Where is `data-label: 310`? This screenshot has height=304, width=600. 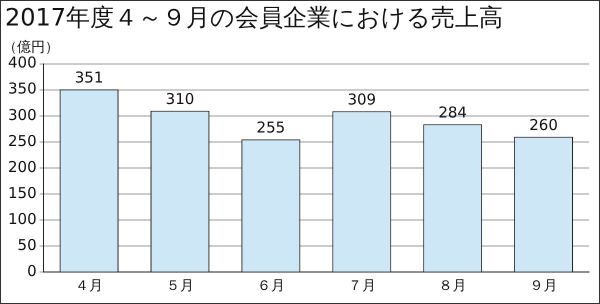
data-label: 310 is located at coordinates (180, 99).